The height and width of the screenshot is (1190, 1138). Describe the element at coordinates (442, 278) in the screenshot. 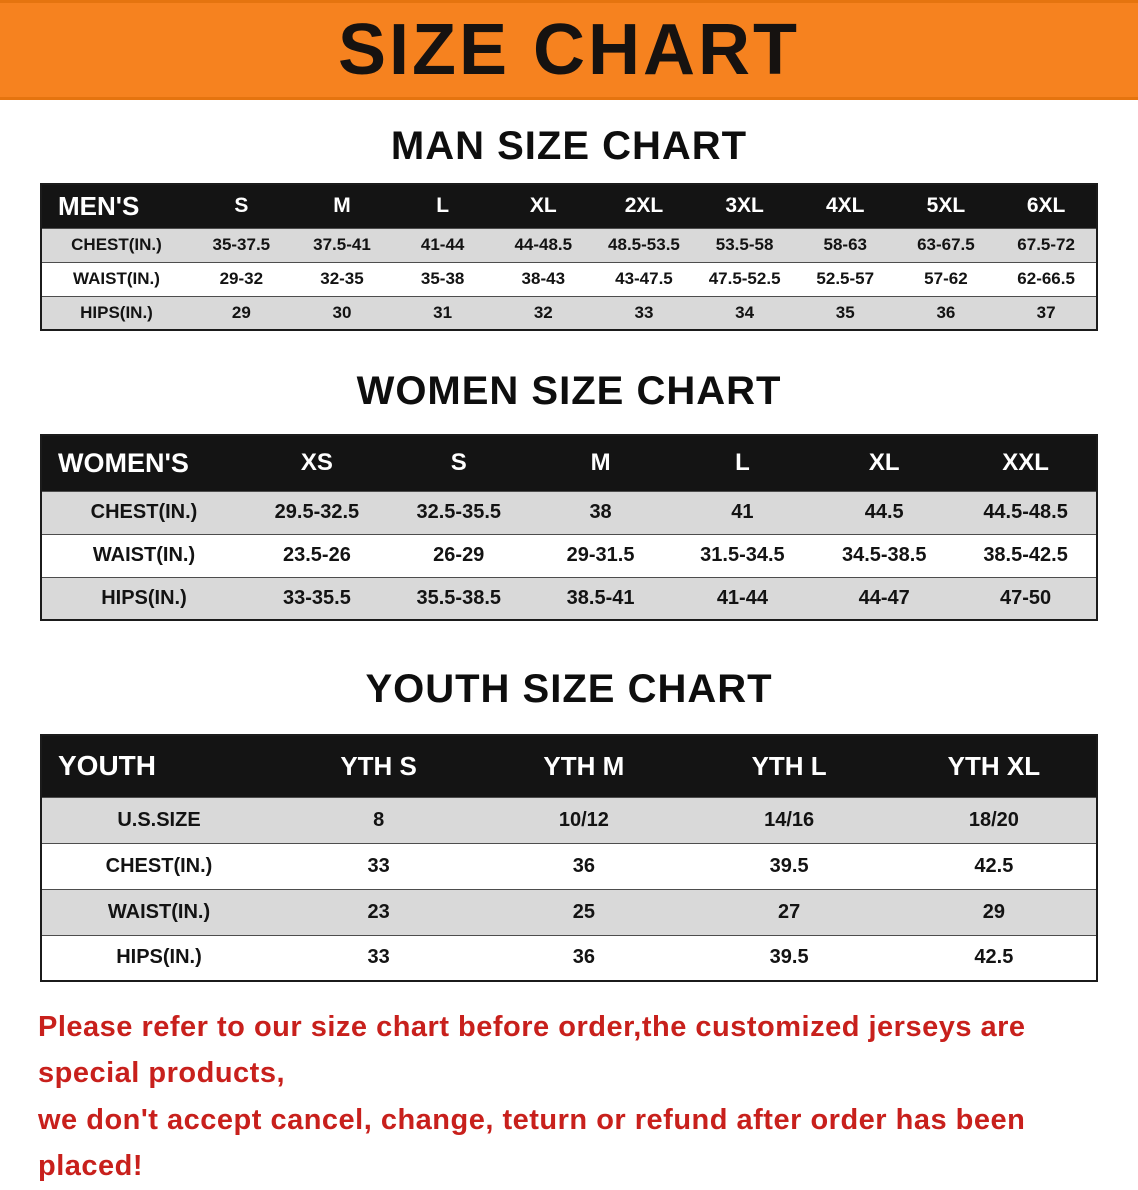

I see `value-cell: 35-38` at that location.